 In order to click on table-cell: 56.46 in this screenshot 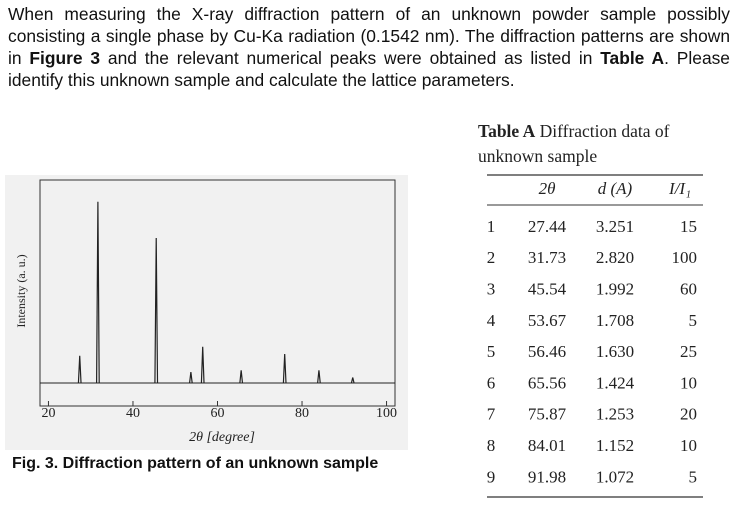, I will do `click(547, 351)`.